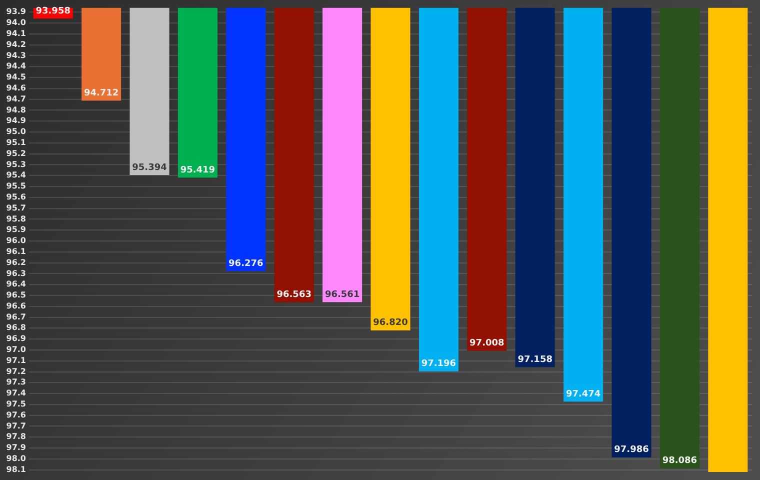  Describe the element at coordinates (16, 262) in the screenshot. I see `y-tick-label: 96.2` at that location.